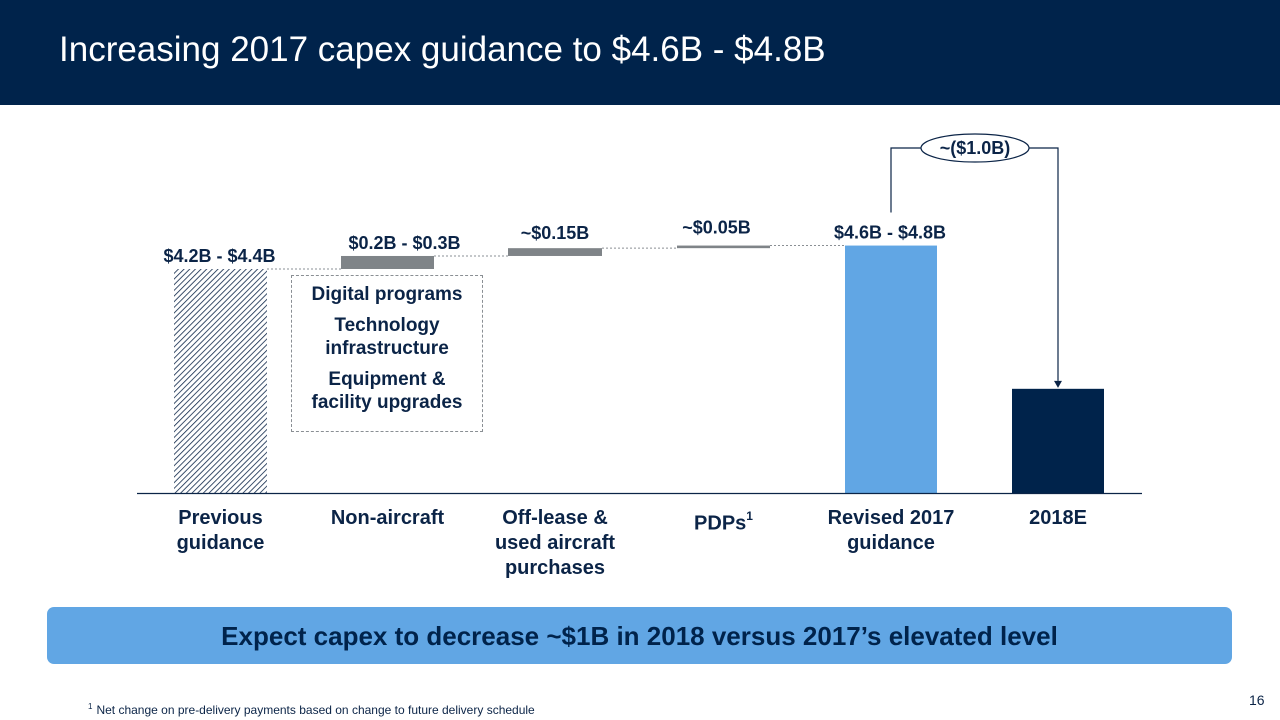 This screenshot has width=1280, height=720. I want to click on x-tick-label-2018e: 2018E, so click(1058, 518).